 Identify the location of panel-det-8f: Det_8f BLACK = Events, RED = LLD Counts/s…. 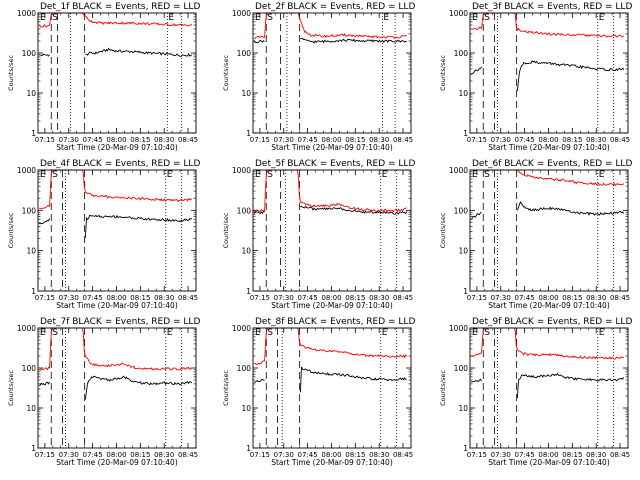
(318, 392).